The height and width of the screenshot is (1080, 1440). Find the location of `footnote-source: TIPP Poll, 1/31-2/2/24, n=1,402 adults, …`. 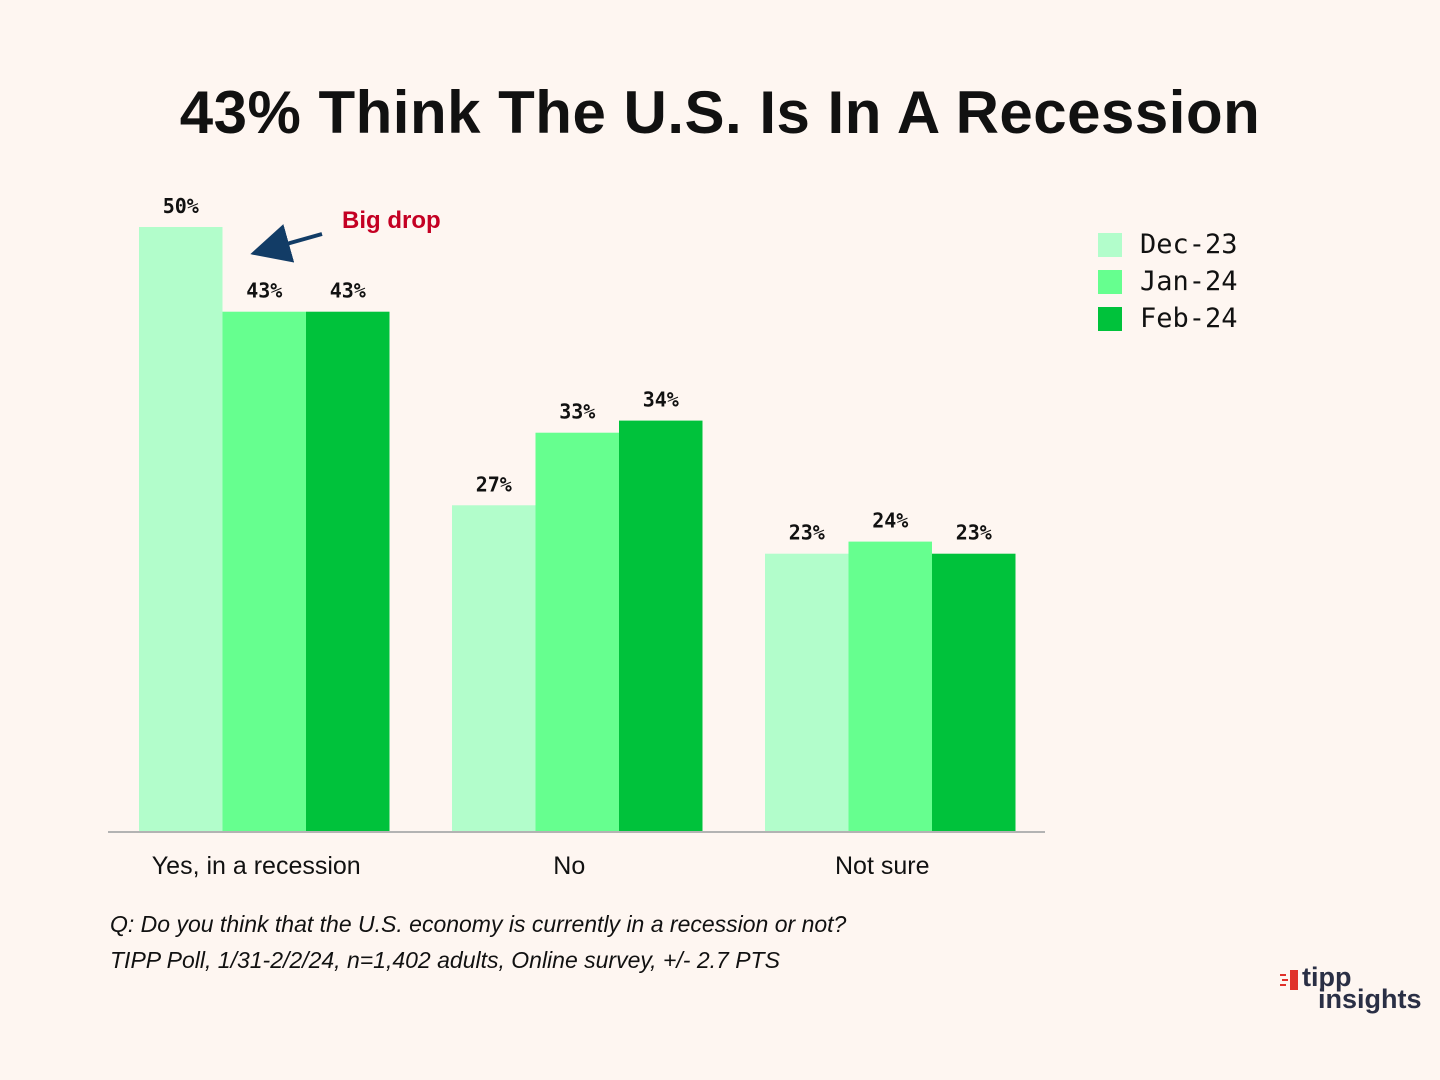

footnote-source: TIPP Poll, 1/31-2/2/24, n=1,402 adults, … is located at coordinates (445, 960).